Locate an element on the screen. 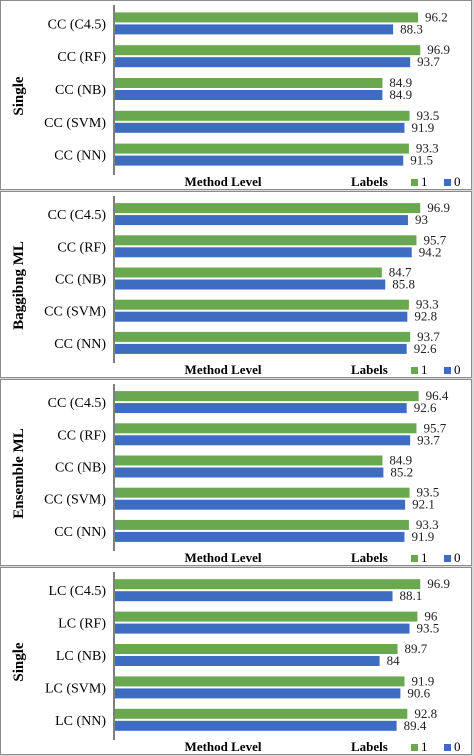 The width and height of the screenshot is (474, 756). data-label: 88.1 is located at coordinates (411, 595).